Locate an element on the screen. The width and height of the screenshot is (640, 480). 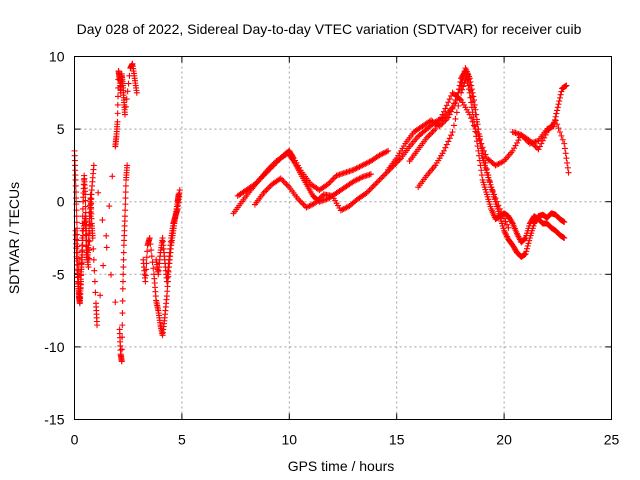
series-track-b is located at coordinates (101, 263).